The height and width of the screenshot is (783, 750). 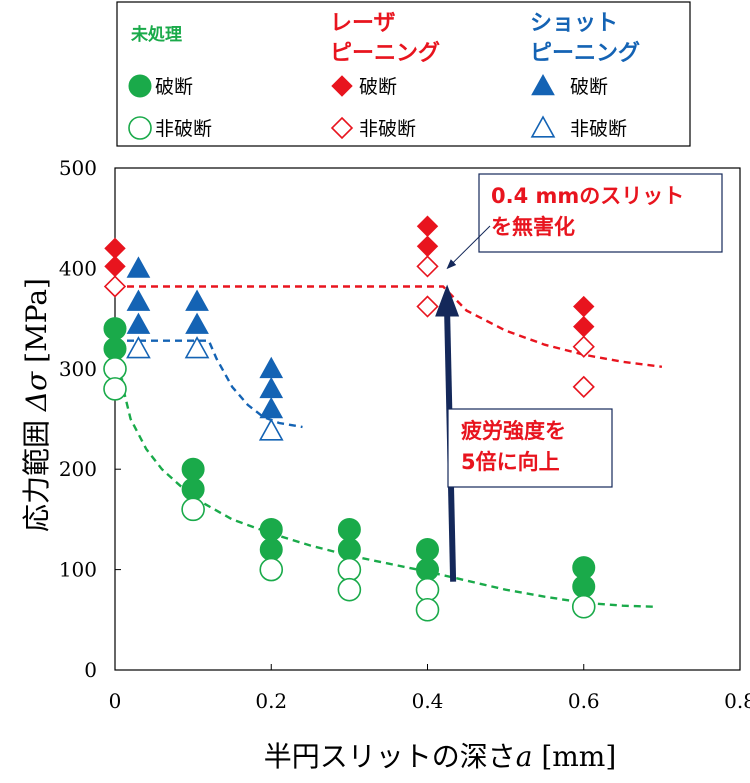 I want to click on annotation-text-2: 5倍に向上, so click(x=510, y=462).